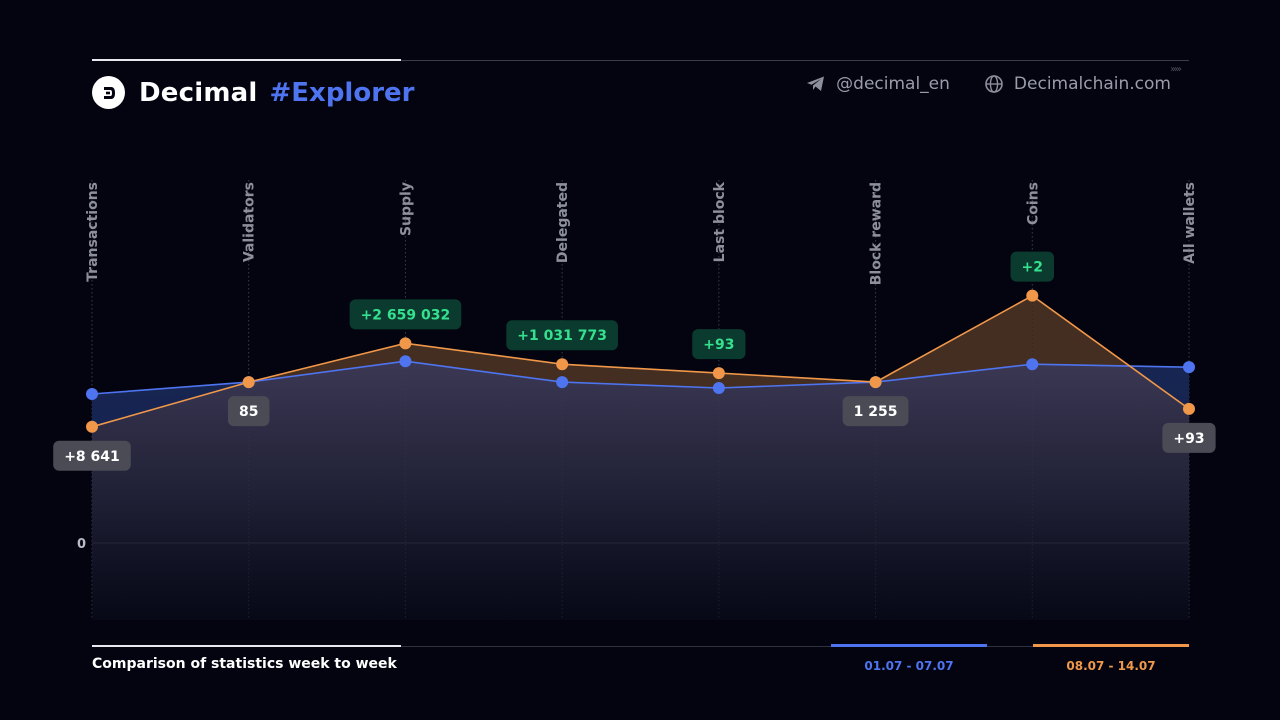 The image size is (1280, 720). I want to click on annotation-transactions: +8 641, so click(92, 455).